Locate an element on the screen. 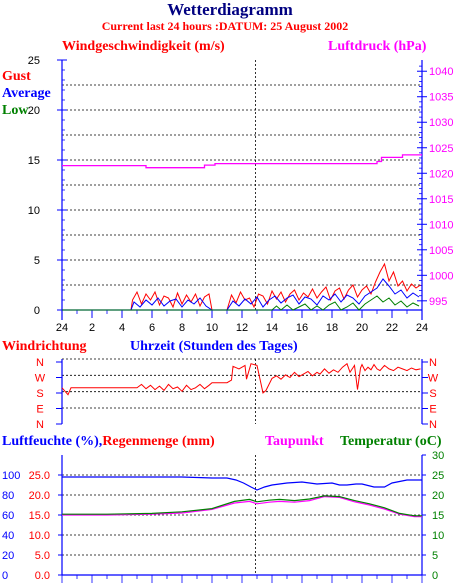 The height and width of the screenshot is (585, 461). series-average is located at coordinates (241, 294).